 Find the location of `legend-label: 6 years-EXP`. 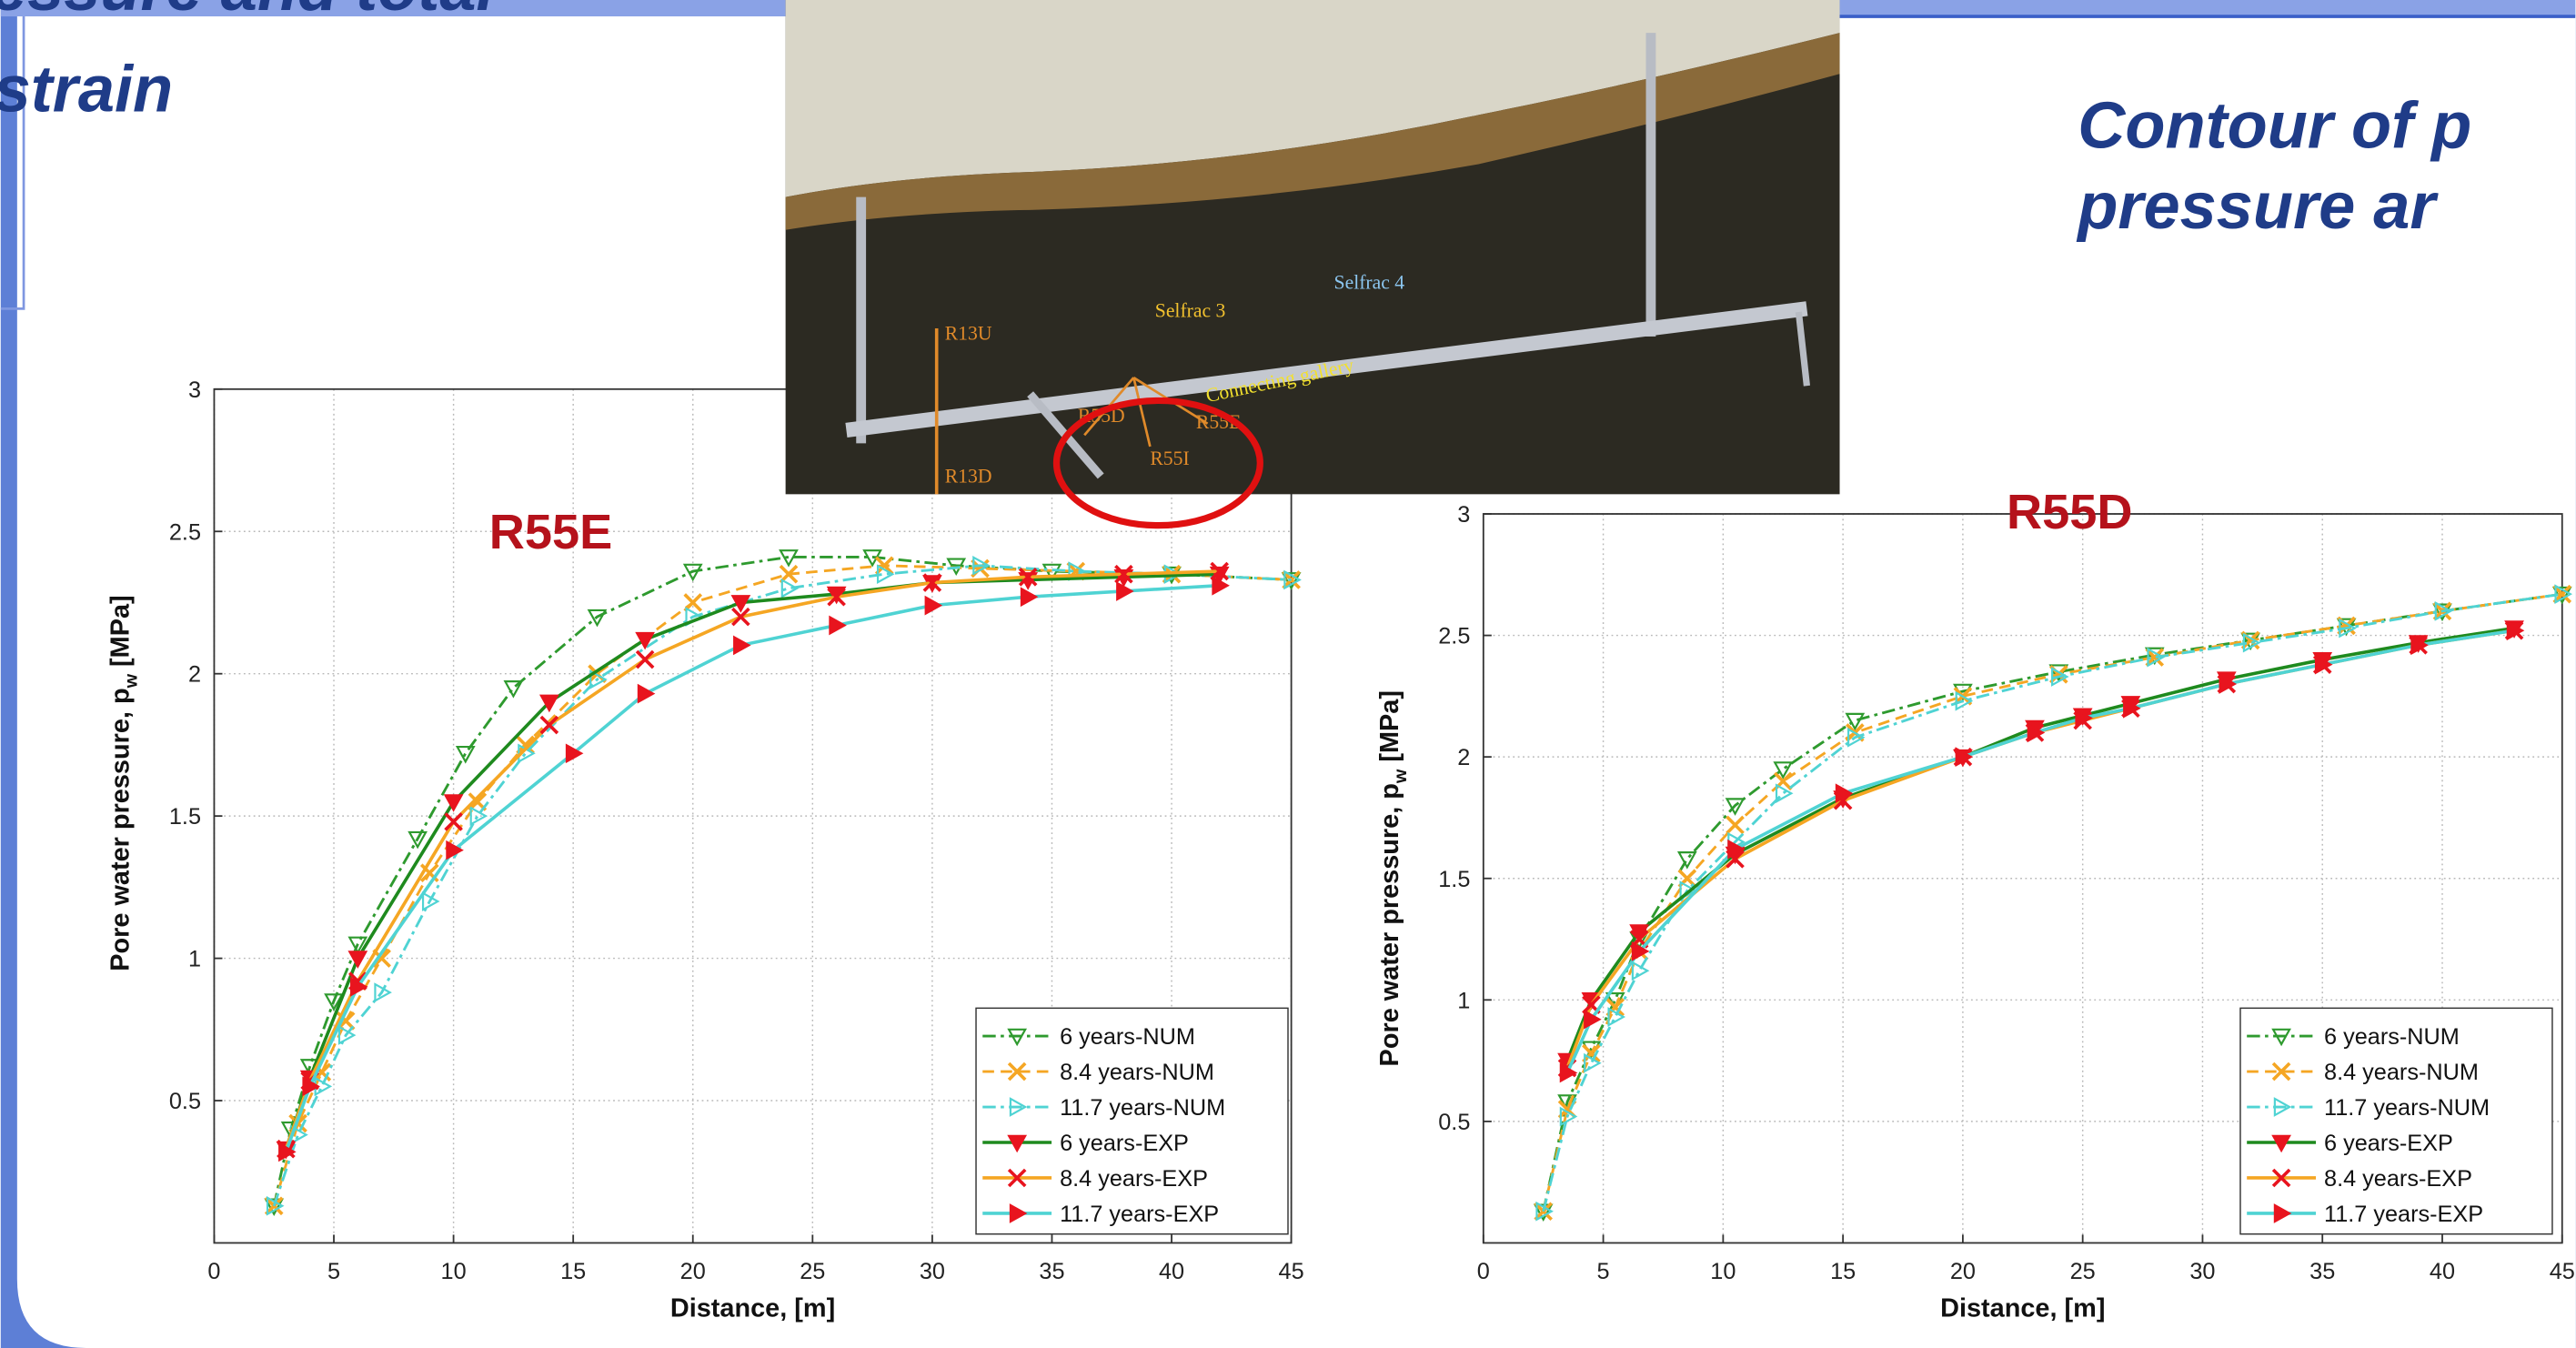

legend-label: 6 years-EXP is located at coordinates (1124, 1144).